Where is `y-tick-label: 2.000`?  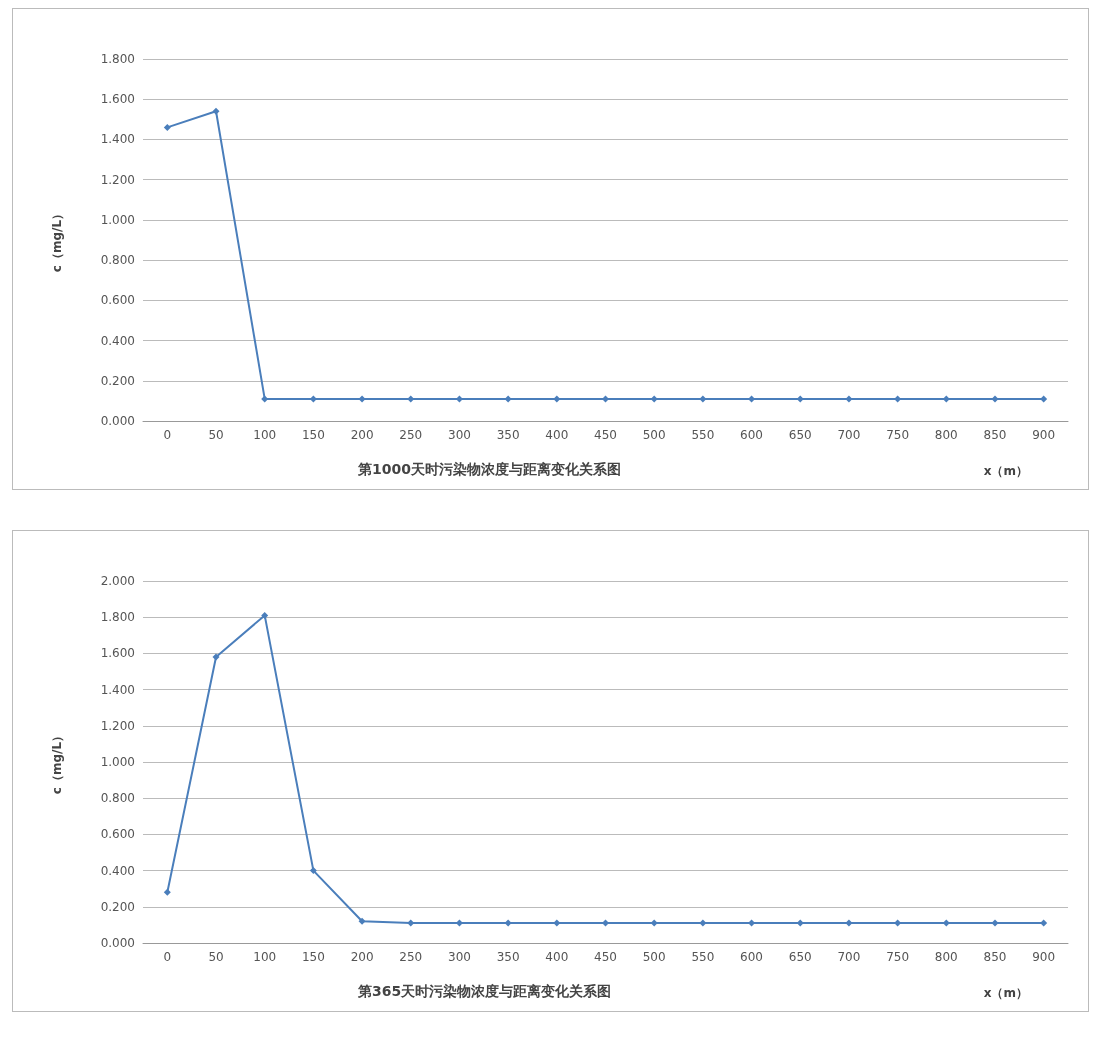
y-tick-label: 2.000 is located at coordinates (117, 581).